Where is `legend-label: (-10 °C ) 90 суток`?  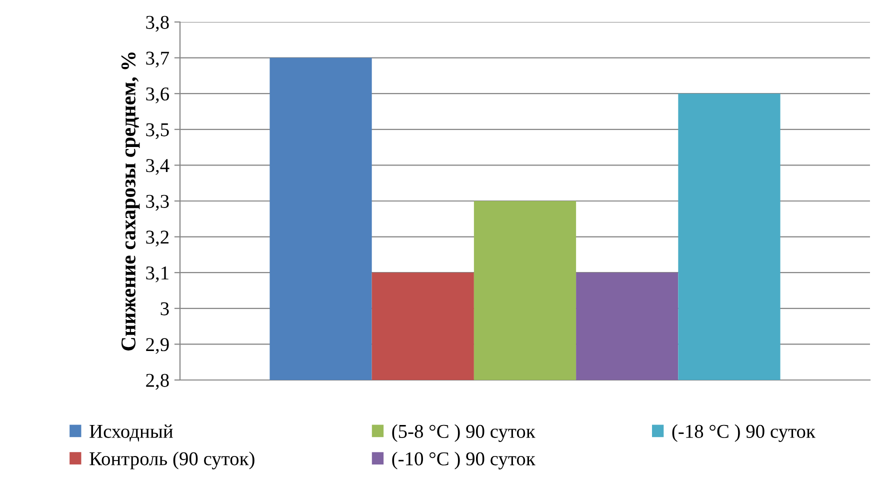 legend-label: (-10 °C ) 90 суток is located at coordinates (464, 461).